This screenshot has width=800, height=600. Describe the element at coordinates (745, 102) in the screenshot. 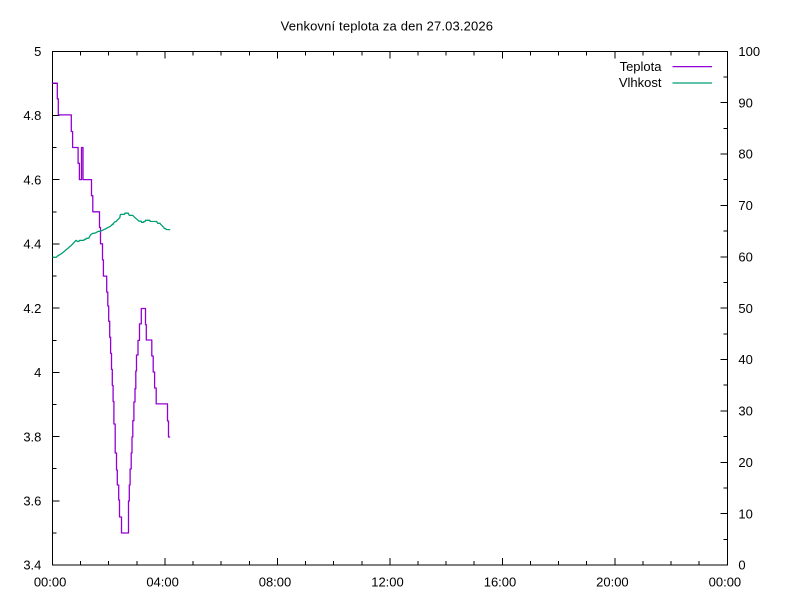

I see `svg-text: 90` at that location.